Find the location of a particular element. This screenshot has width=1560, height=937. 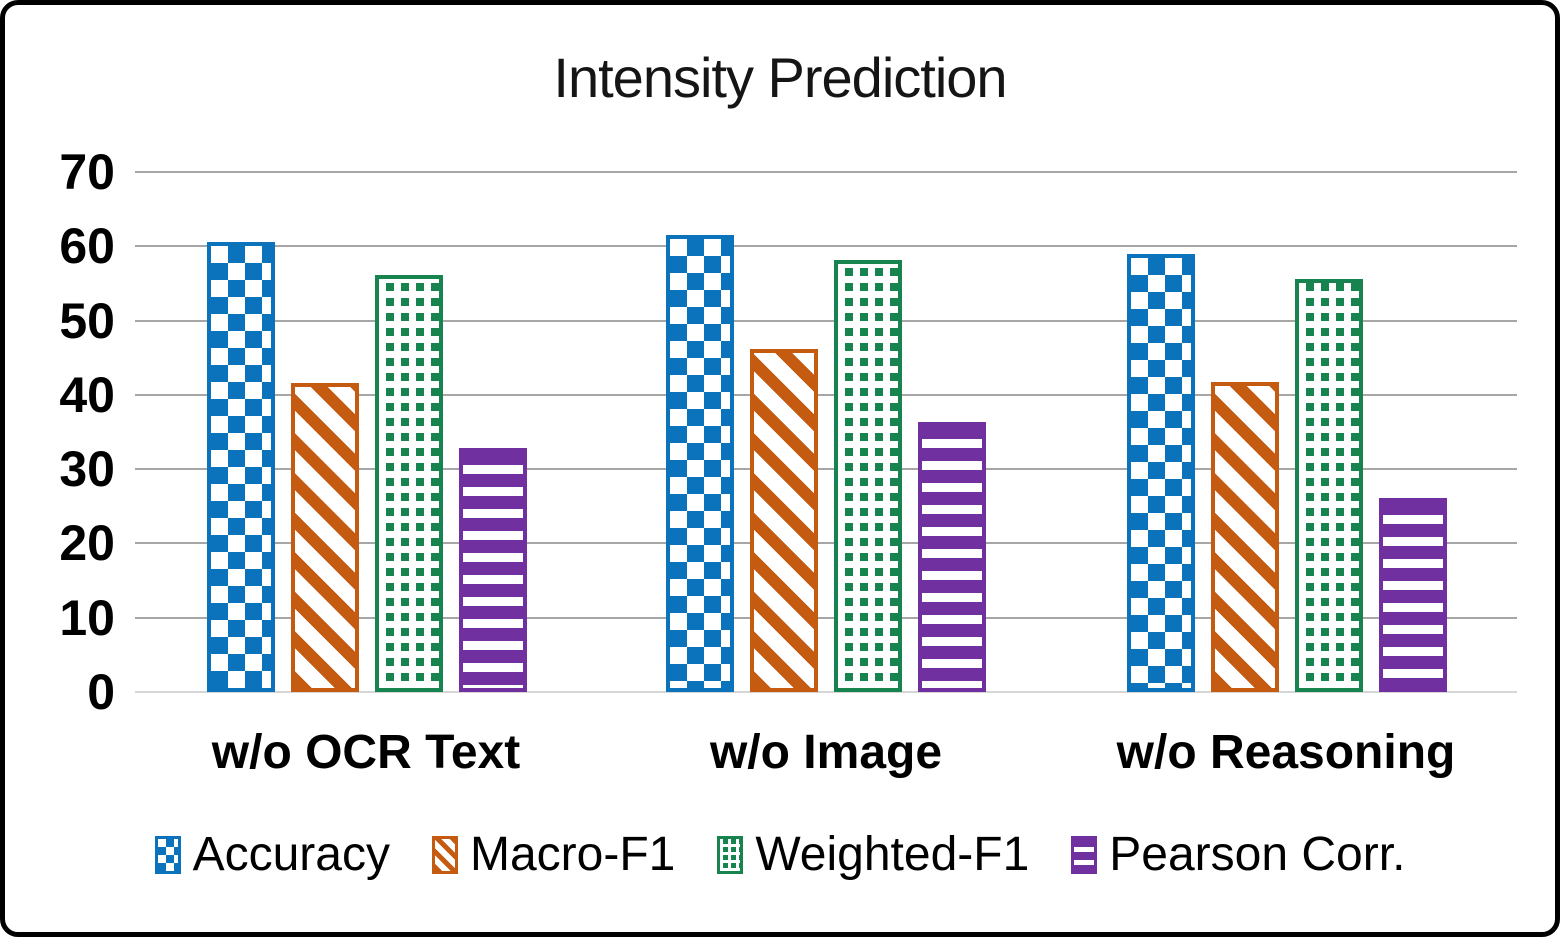

legend-label-weighted-f1: Weighted-F1 is located at coordinates (892, 854).